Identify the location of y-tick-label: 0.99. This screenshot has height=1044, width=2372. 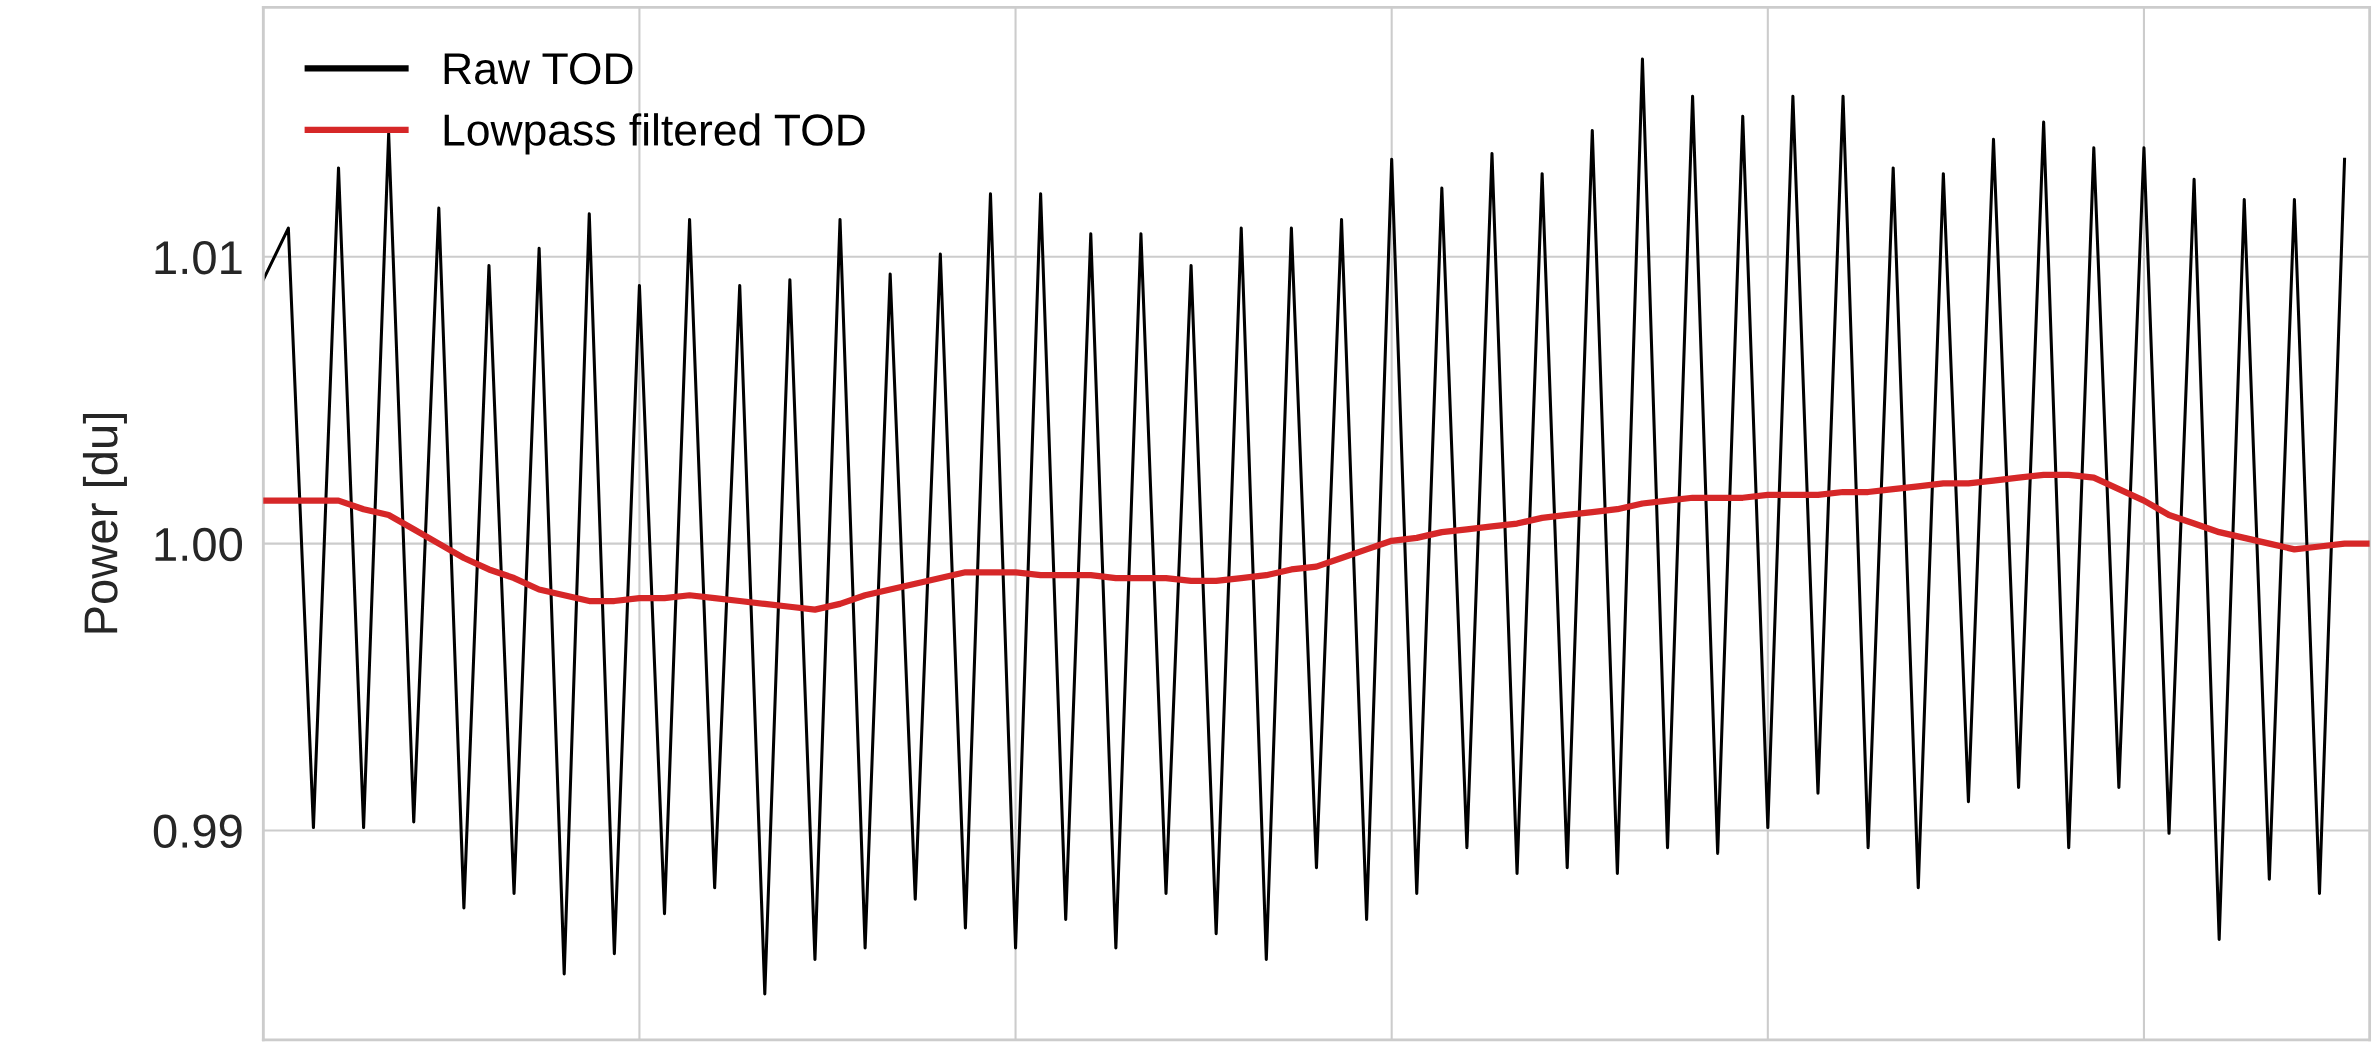
(197, 831).